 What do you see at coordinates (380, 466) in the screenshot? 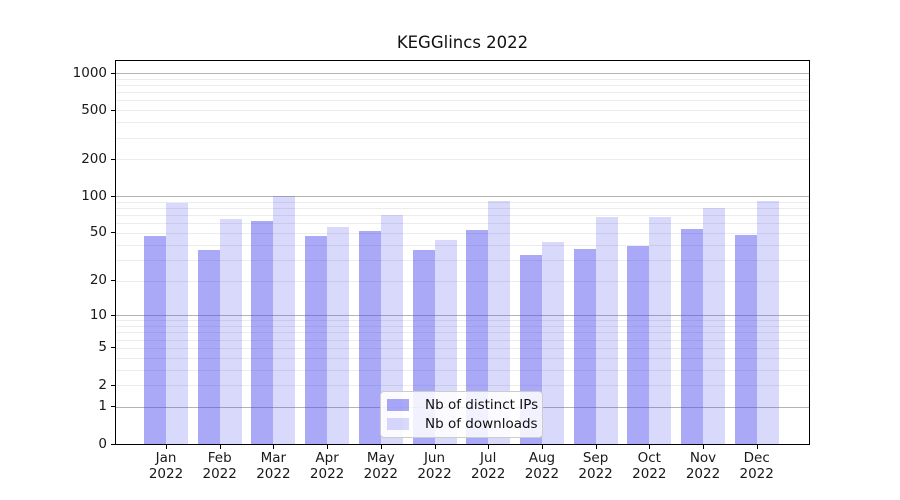
I see `x-axis-tick-label: May 2022` at bounding box center [380, 466].